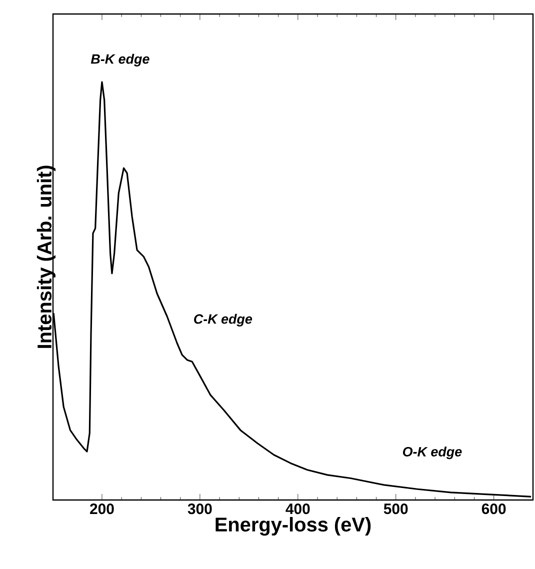  I want to click on x-tick-label: 600, so click(494, 509).